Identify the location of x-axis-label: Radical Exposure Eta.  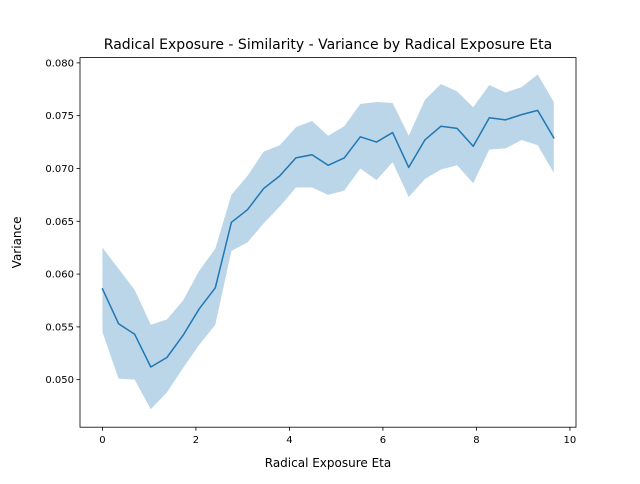
(328, 463).